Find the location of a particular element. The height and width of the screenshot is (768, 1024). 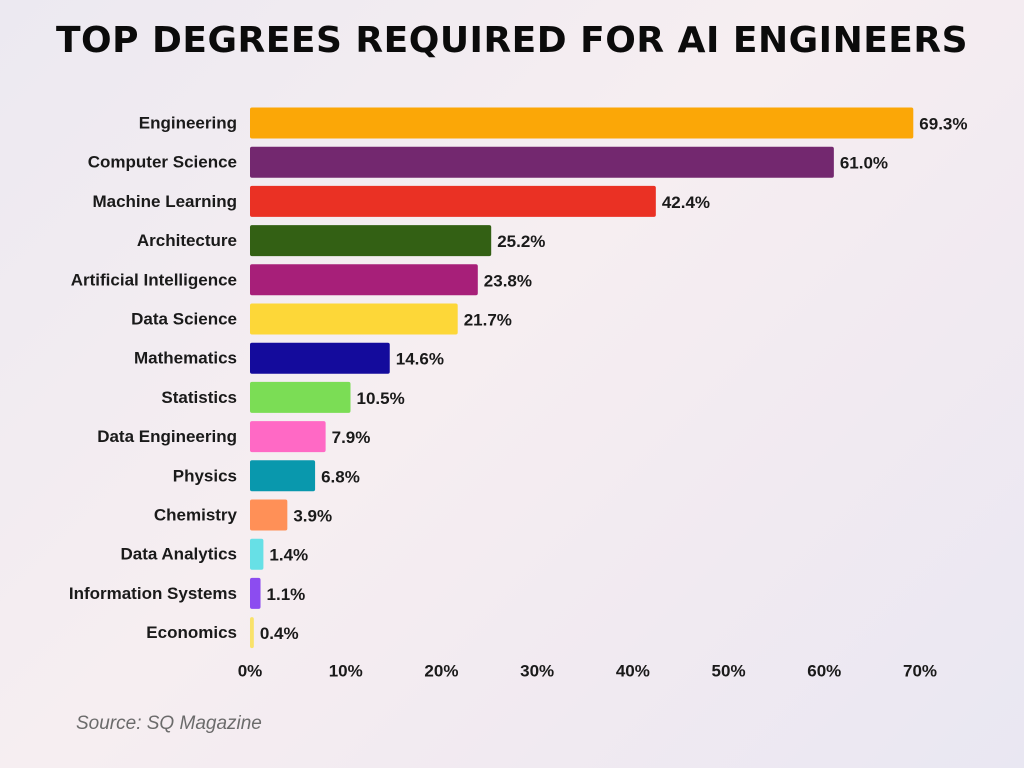

bar-artificial-intelligence is located at coordinates (364, 280).